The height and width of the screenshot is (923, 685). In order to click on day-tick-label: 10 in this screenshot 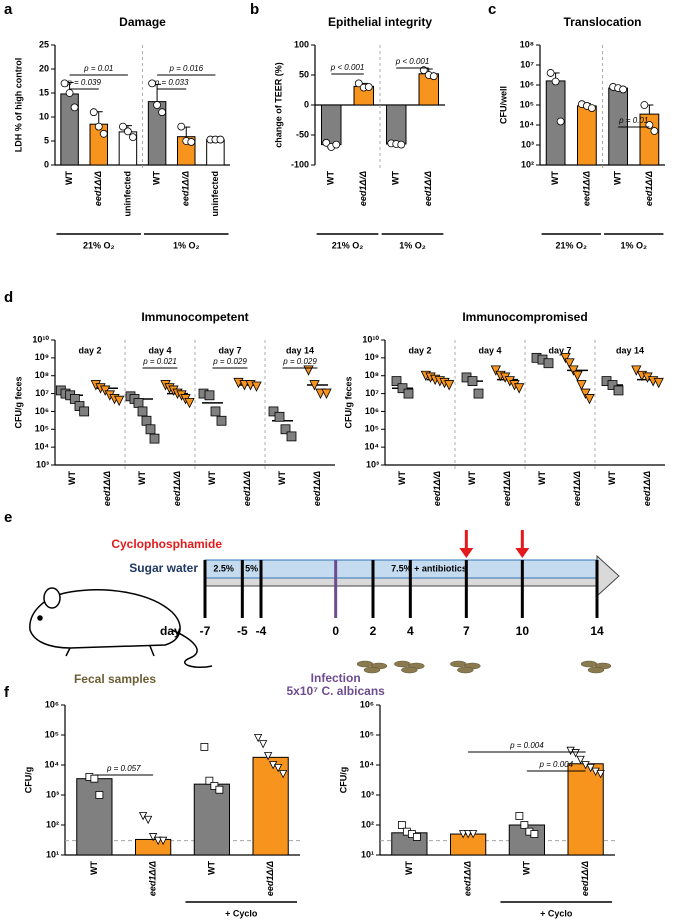, I will do `click(523, 631)`.